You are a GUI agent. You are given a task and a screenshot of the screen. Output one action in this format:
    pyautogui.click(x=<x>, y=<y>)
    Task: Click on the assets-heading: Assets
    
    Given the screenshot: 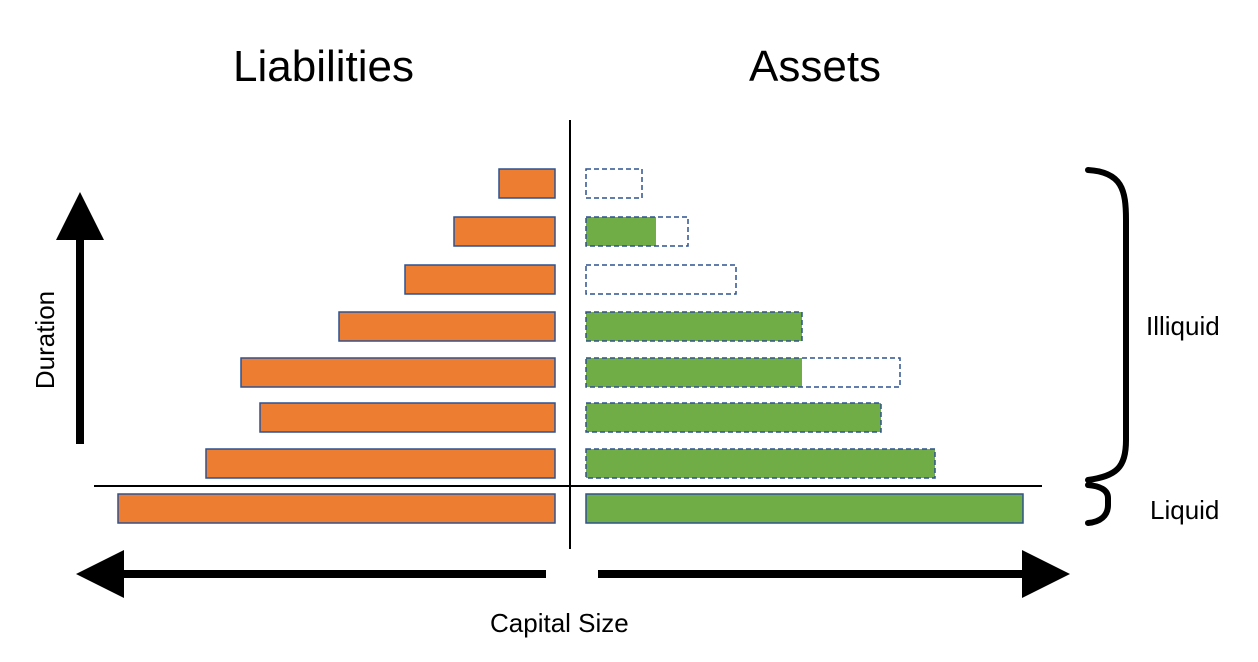 What is the action you would take?
    pyautogui.click(x=815, y=66)
    